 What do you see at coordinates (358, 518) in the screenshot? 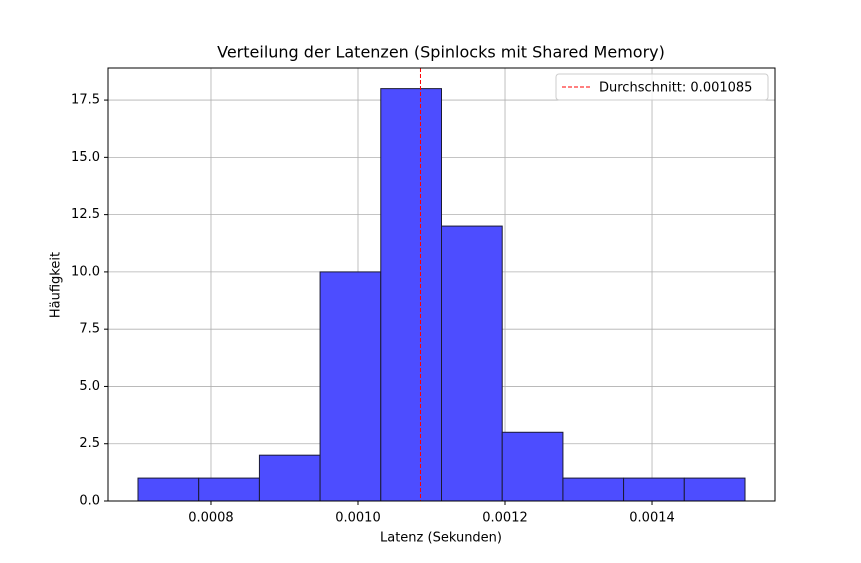
I see `x-tick-label: 0.0010` at bounding box center [358, 518].